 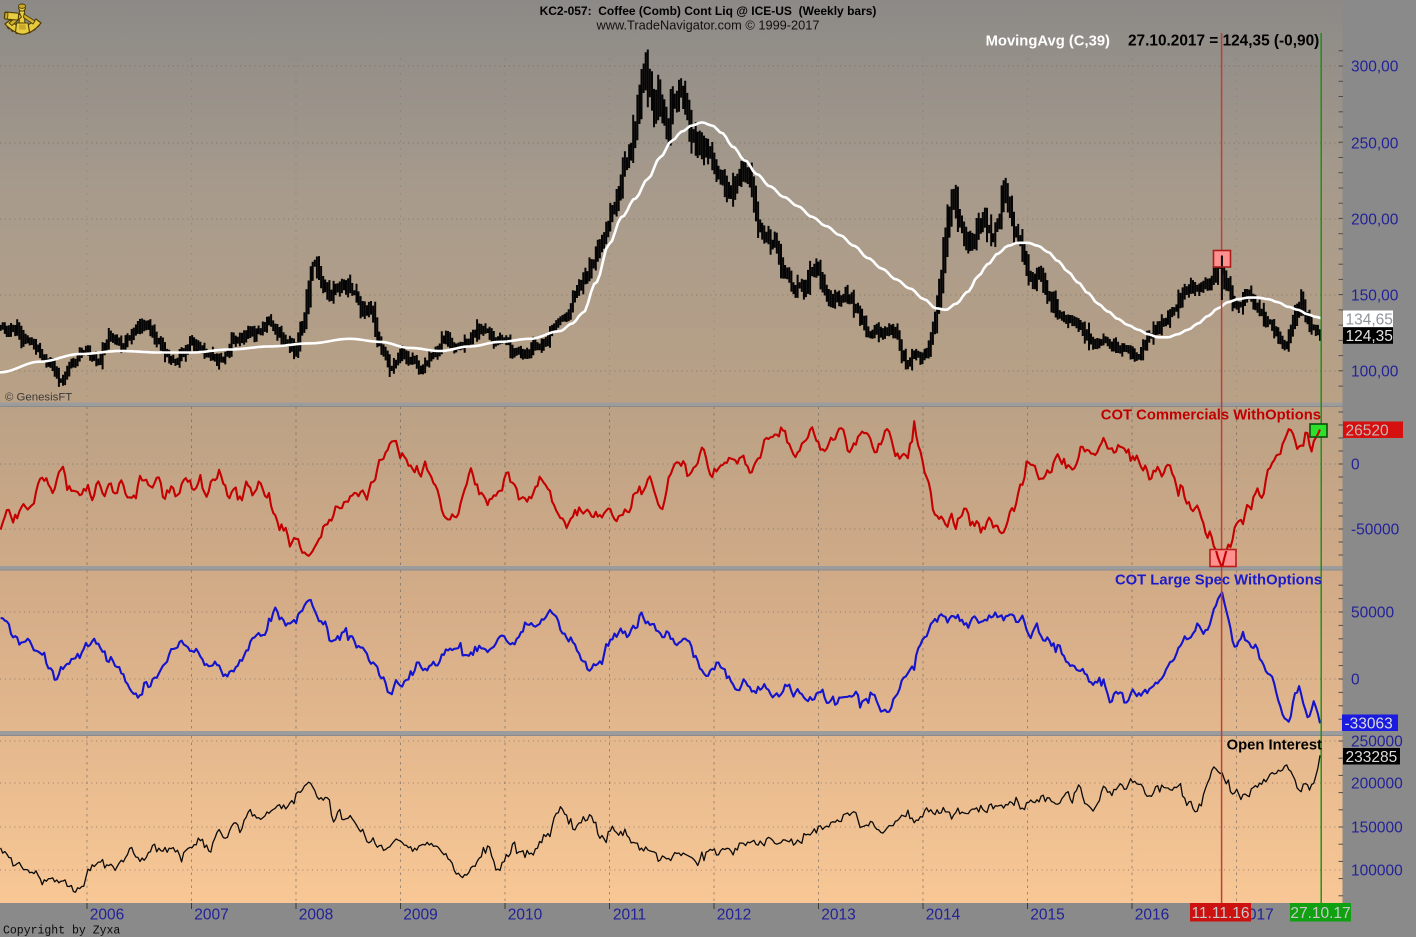 What do you see at coordinates (1375, 144) in the screenshot?
I see `svg-text: 250,00` at bounding box center [1375, 144].